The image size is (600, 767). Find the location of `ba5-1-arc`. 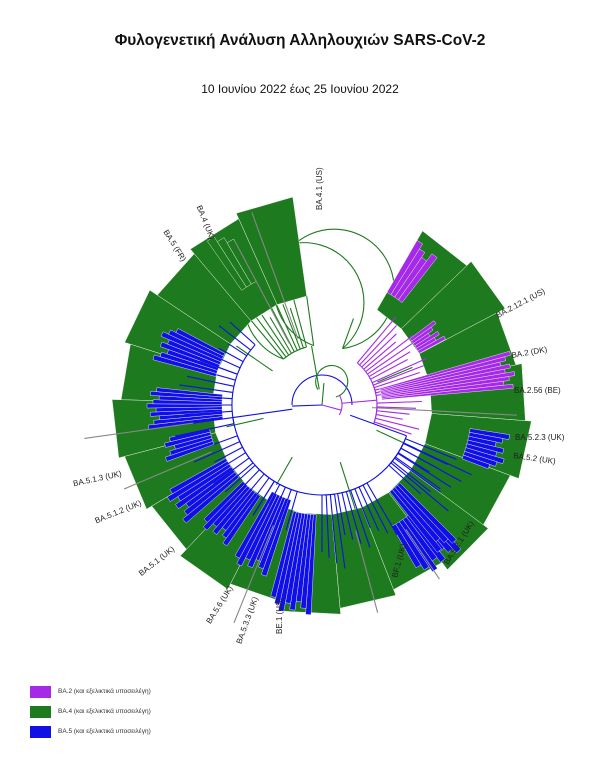

ba5-1-arc is located at coordinates (264, 473).